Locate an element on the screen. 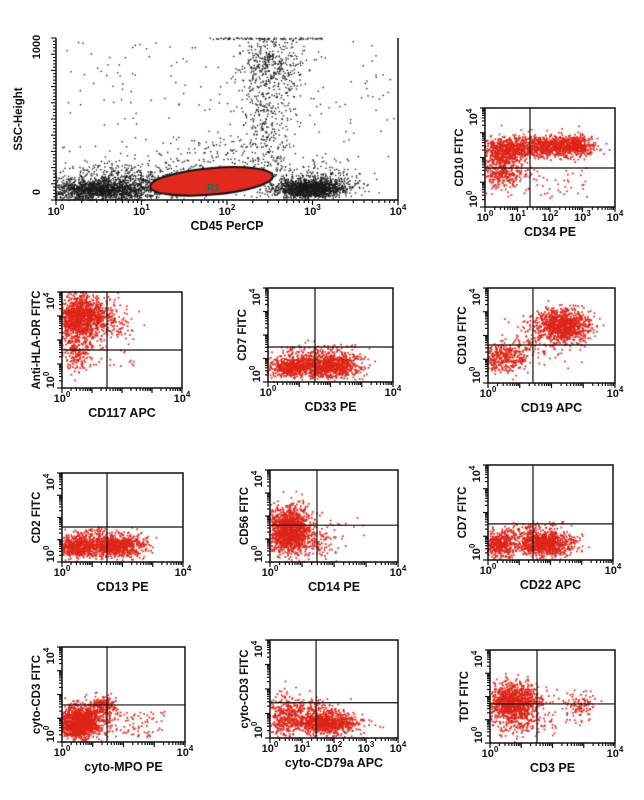 Image resolution: width=644 pixels, height=800 pixels. plot-cd10-vs-cd34: 10⁰ 10¹ 10² 10³ 10⁴ 10⁴ 100 CD34 PE CD10 FITC is located at coordinates (539, 173).